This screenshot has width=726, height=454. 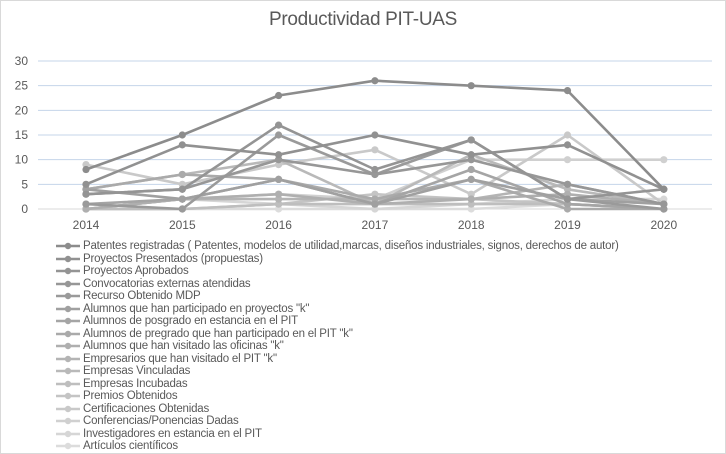 I want to click on legend-item: Empresas Incubadas, so click(x=386, y=384).